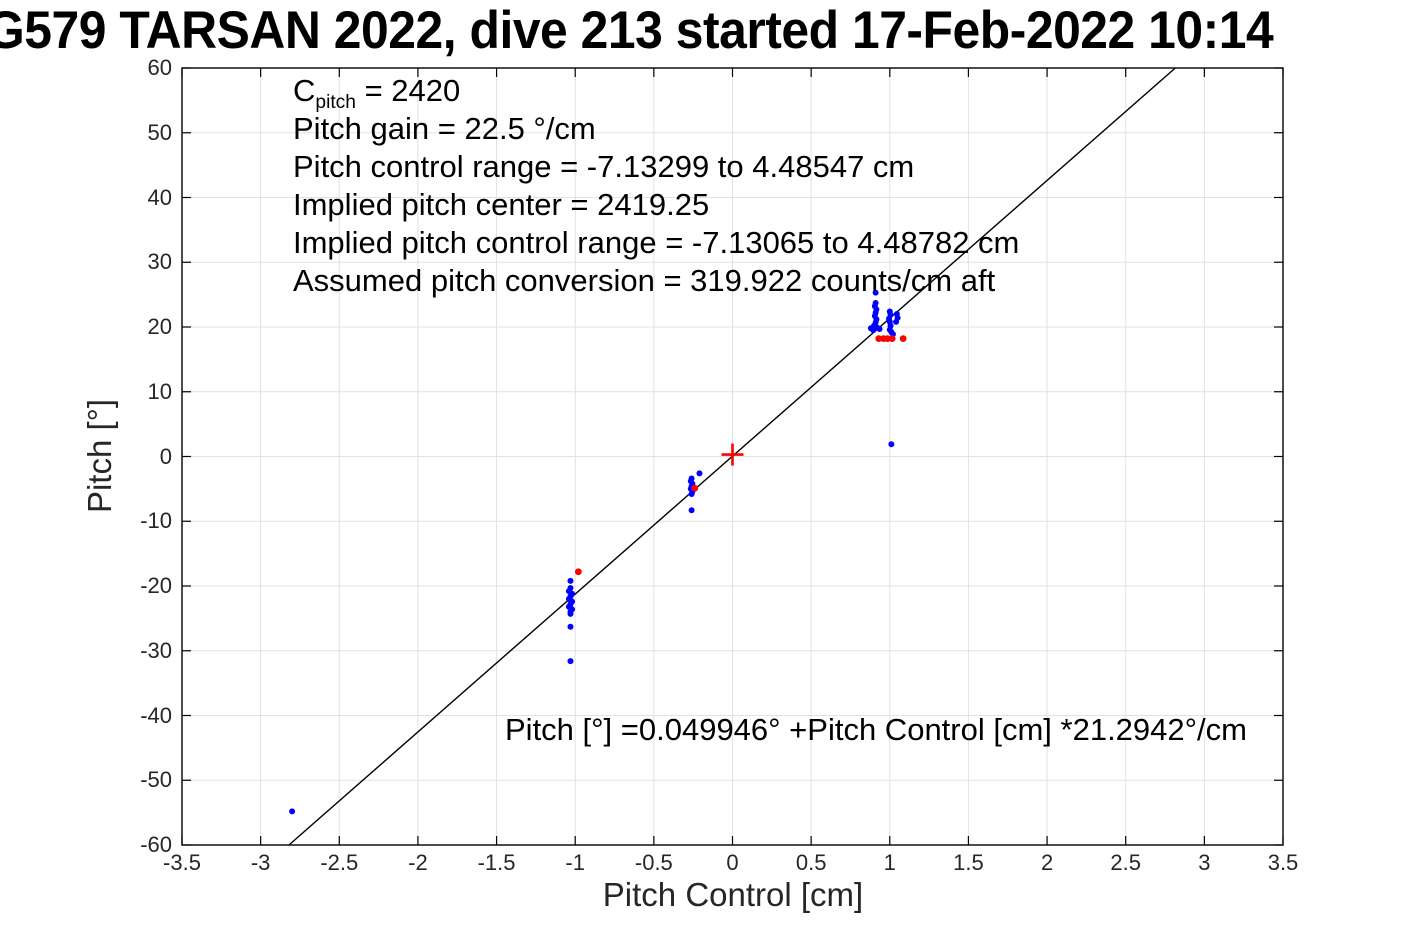 The image size is (1417, 945). I want to click on x-tick-label: 1, so click(889, 862).